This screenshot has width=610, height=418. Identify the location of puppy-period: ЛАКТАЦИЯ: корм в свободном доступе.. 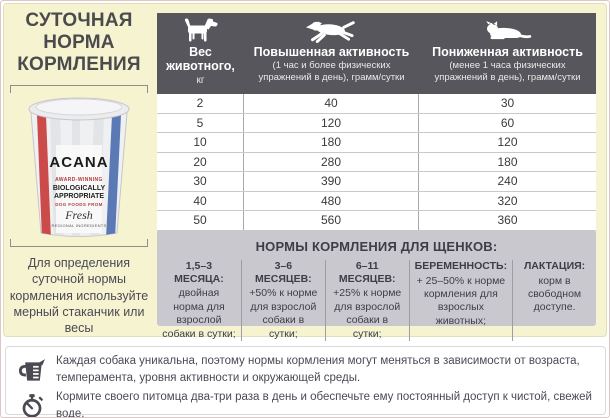
(554, 300).